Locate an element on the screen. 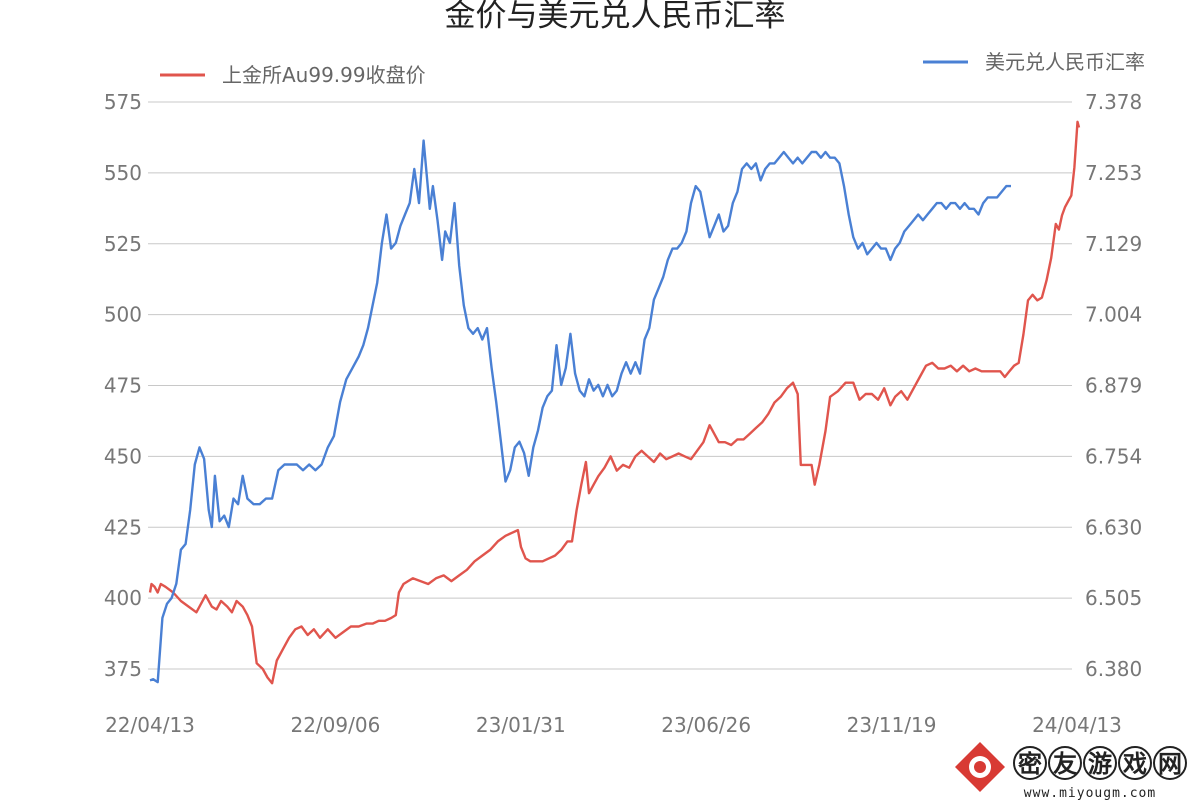 The width and height of the screenshot is (1200, 800). y-right-tick-label: 6.754 is located at coordinates (1113, 456).